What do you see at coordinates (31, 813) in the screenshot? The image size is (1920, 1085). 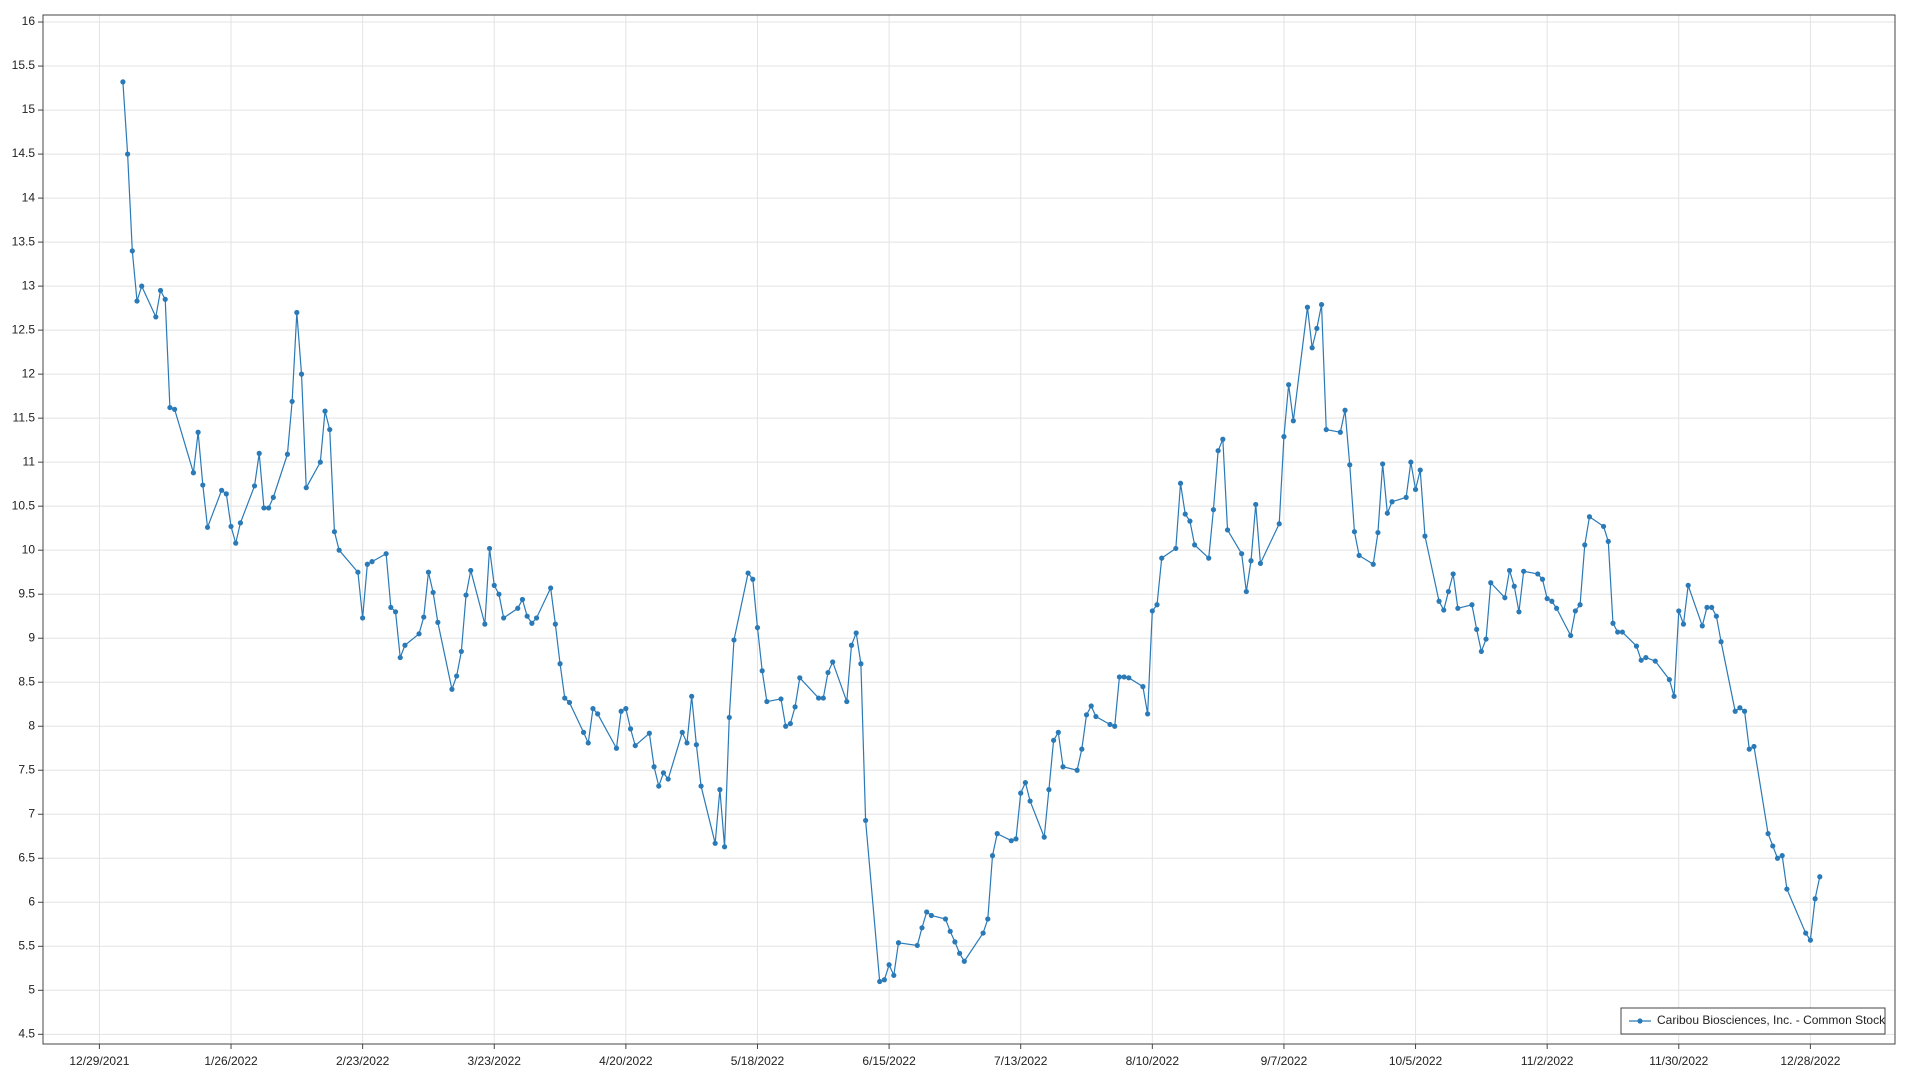 I see `y-tick-label: 7` at bounding box center [31, 813].